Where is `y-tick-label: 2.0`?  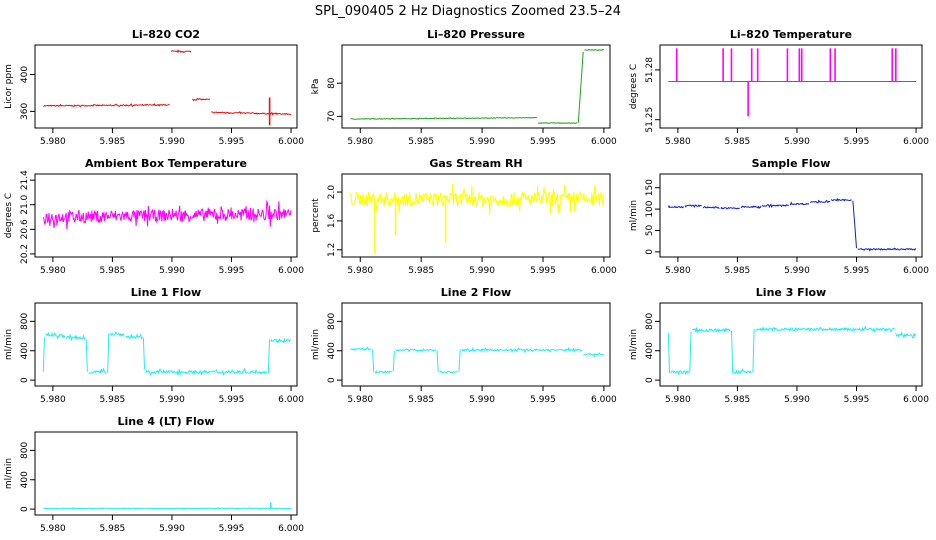 y-tick-label: 2.0 is located at coordinates (332, 192).